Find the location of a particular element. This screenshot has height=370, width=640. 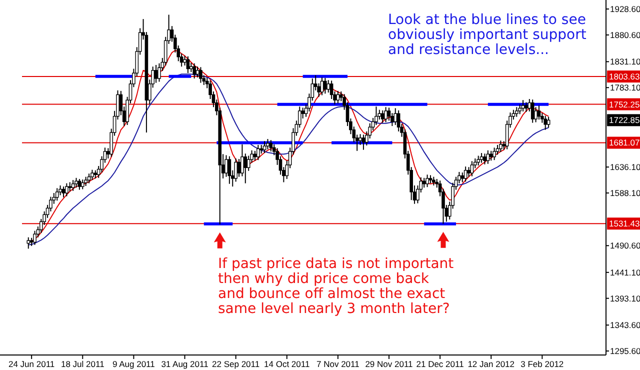

x-tick-label: 29 Nov 2011 is located at coordinates (389, 364).